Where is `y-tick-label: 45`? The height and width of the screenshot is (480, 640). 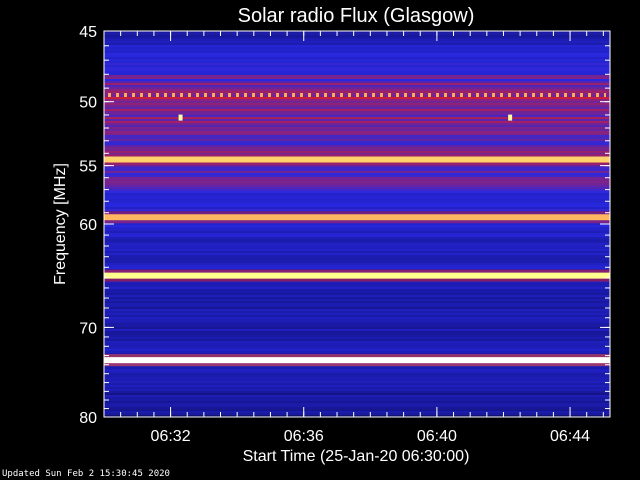
y-tick-label: 45 is located at coordinates (88, 32).